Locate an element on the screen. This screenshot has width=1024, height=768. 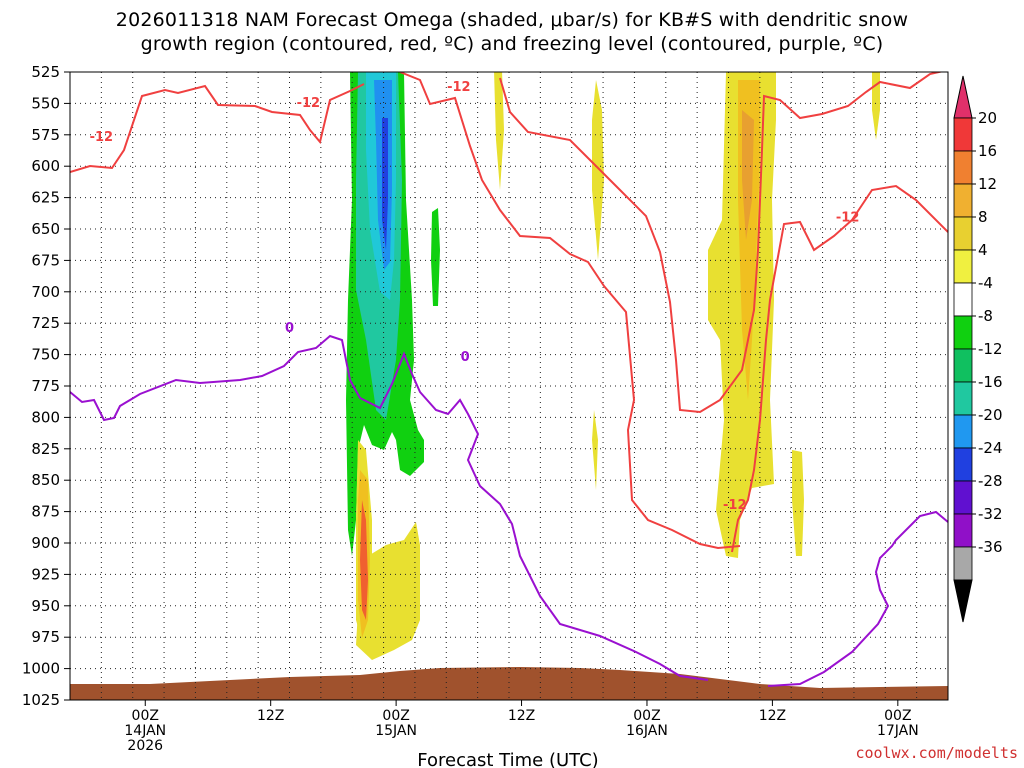
y-tick-label: 925 is located at coordinates (45, 574).